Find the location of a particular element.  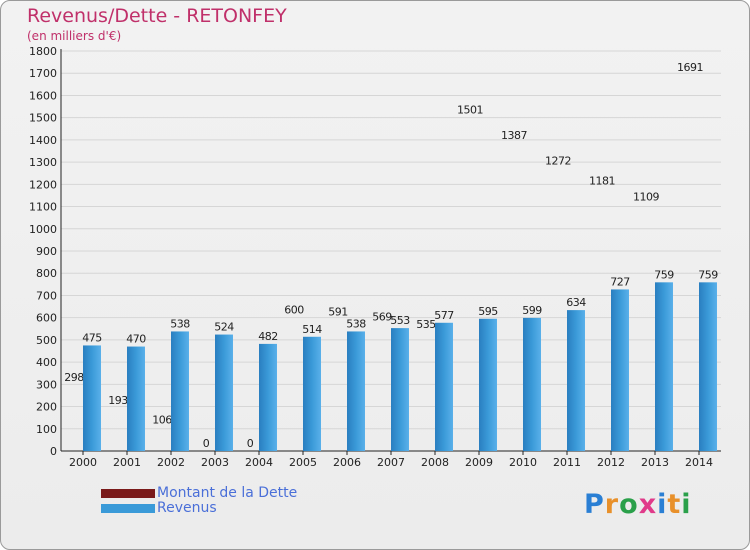

data-label-revenue: 595 is located at coordinates (488, 311).